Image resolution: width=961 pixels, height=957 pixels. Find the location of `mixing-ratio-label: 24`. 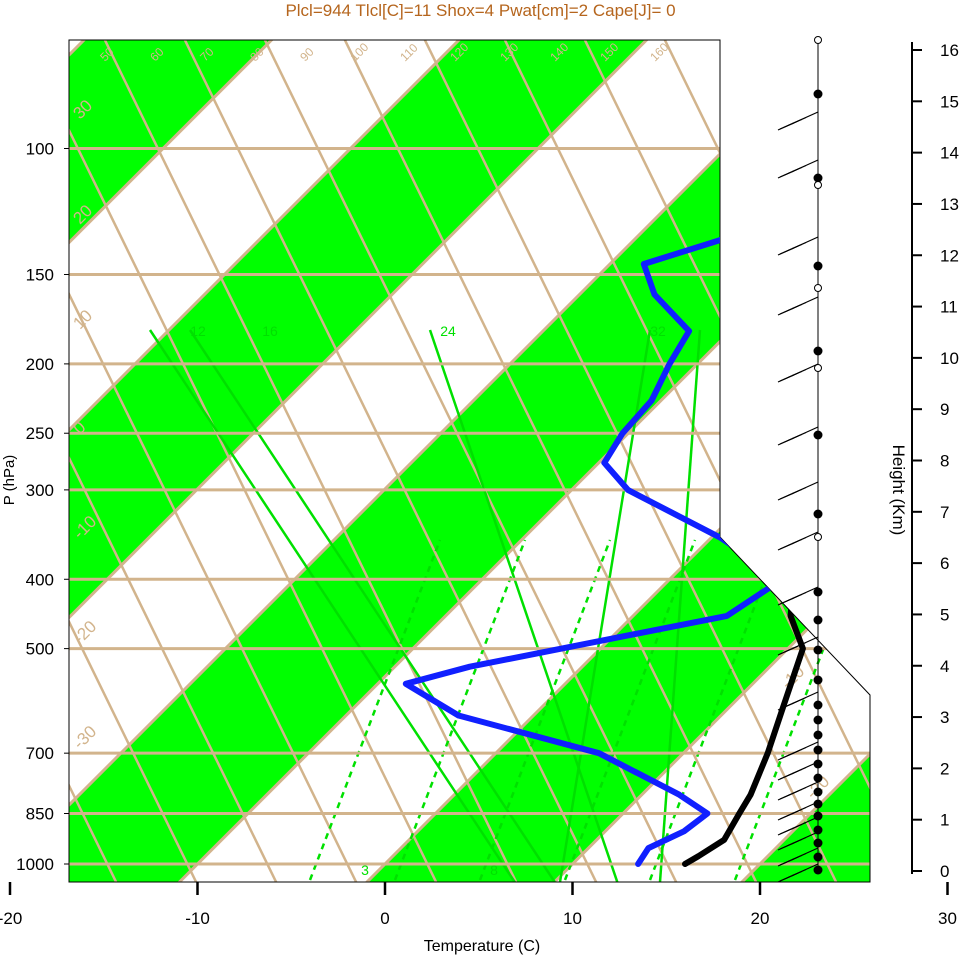

mixing-ratio-label: 24 is located at coordinates (448, 331).